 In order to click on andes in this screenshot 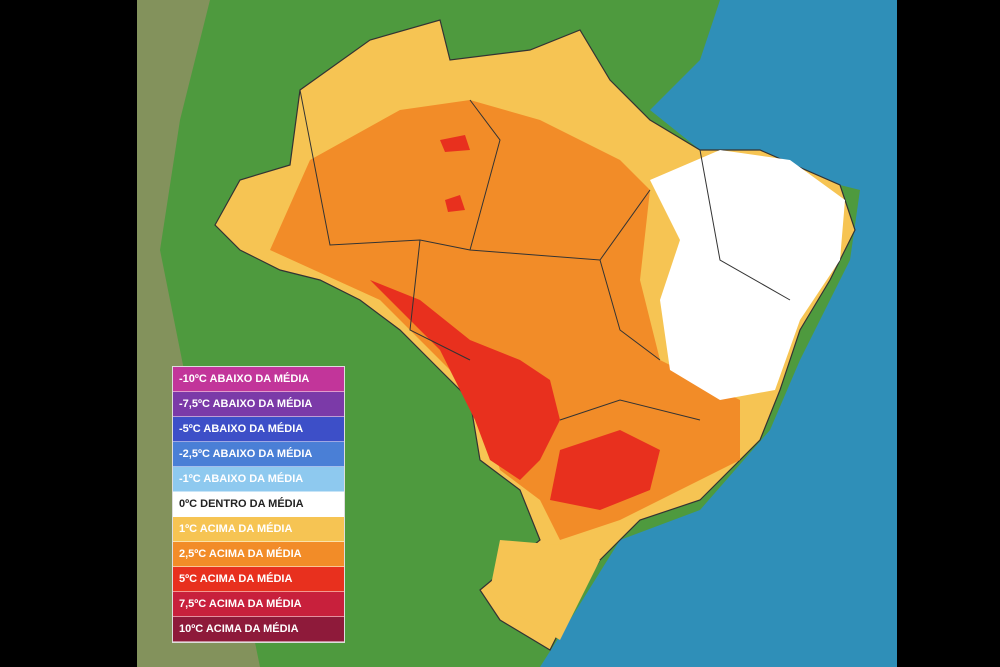, I will do `click(198, 333)`.